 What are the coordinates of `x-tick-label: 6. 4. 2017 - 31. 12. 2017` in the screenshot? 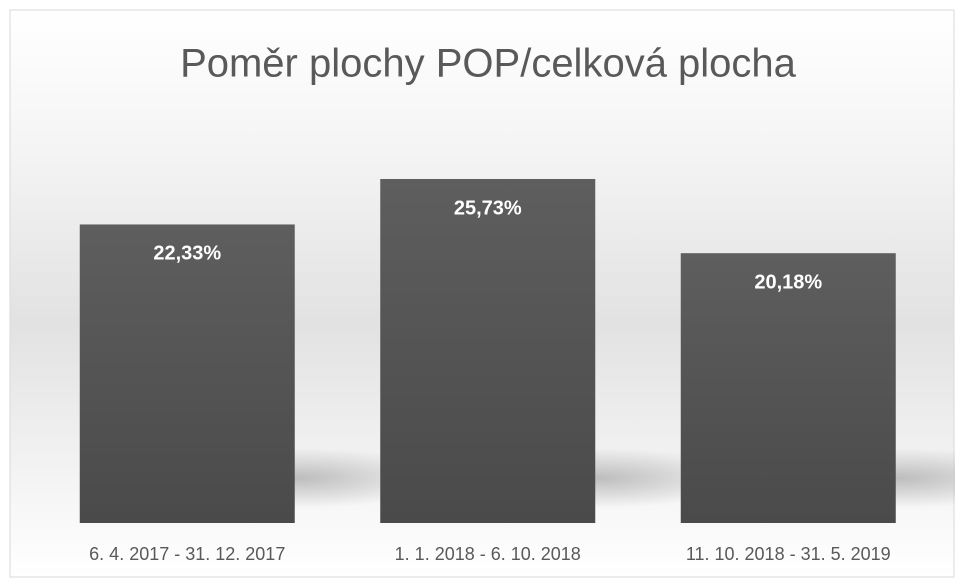 It's located at (187, 554).